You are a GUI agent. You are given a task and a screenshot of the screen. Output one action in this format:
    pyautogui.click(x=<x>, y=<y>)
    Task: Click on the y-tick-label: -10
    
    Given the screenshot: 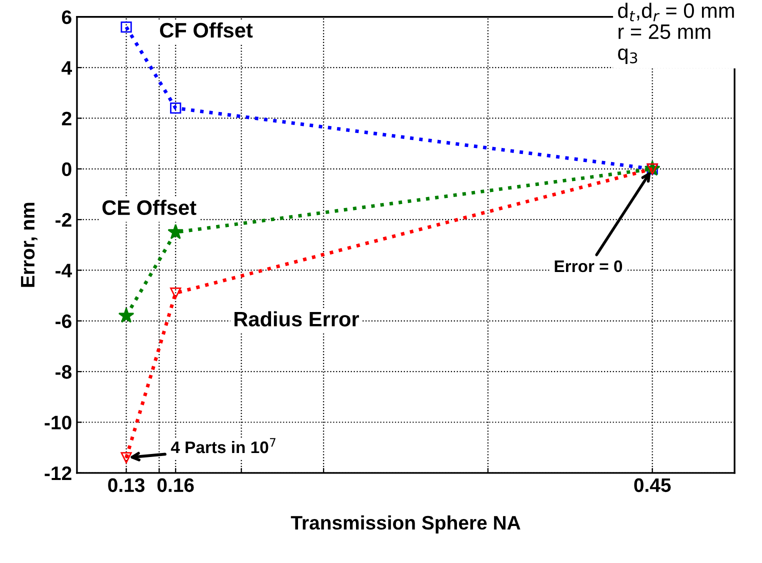 What is the action you would take?
    pyautogui.click(x=58, y=423)
    